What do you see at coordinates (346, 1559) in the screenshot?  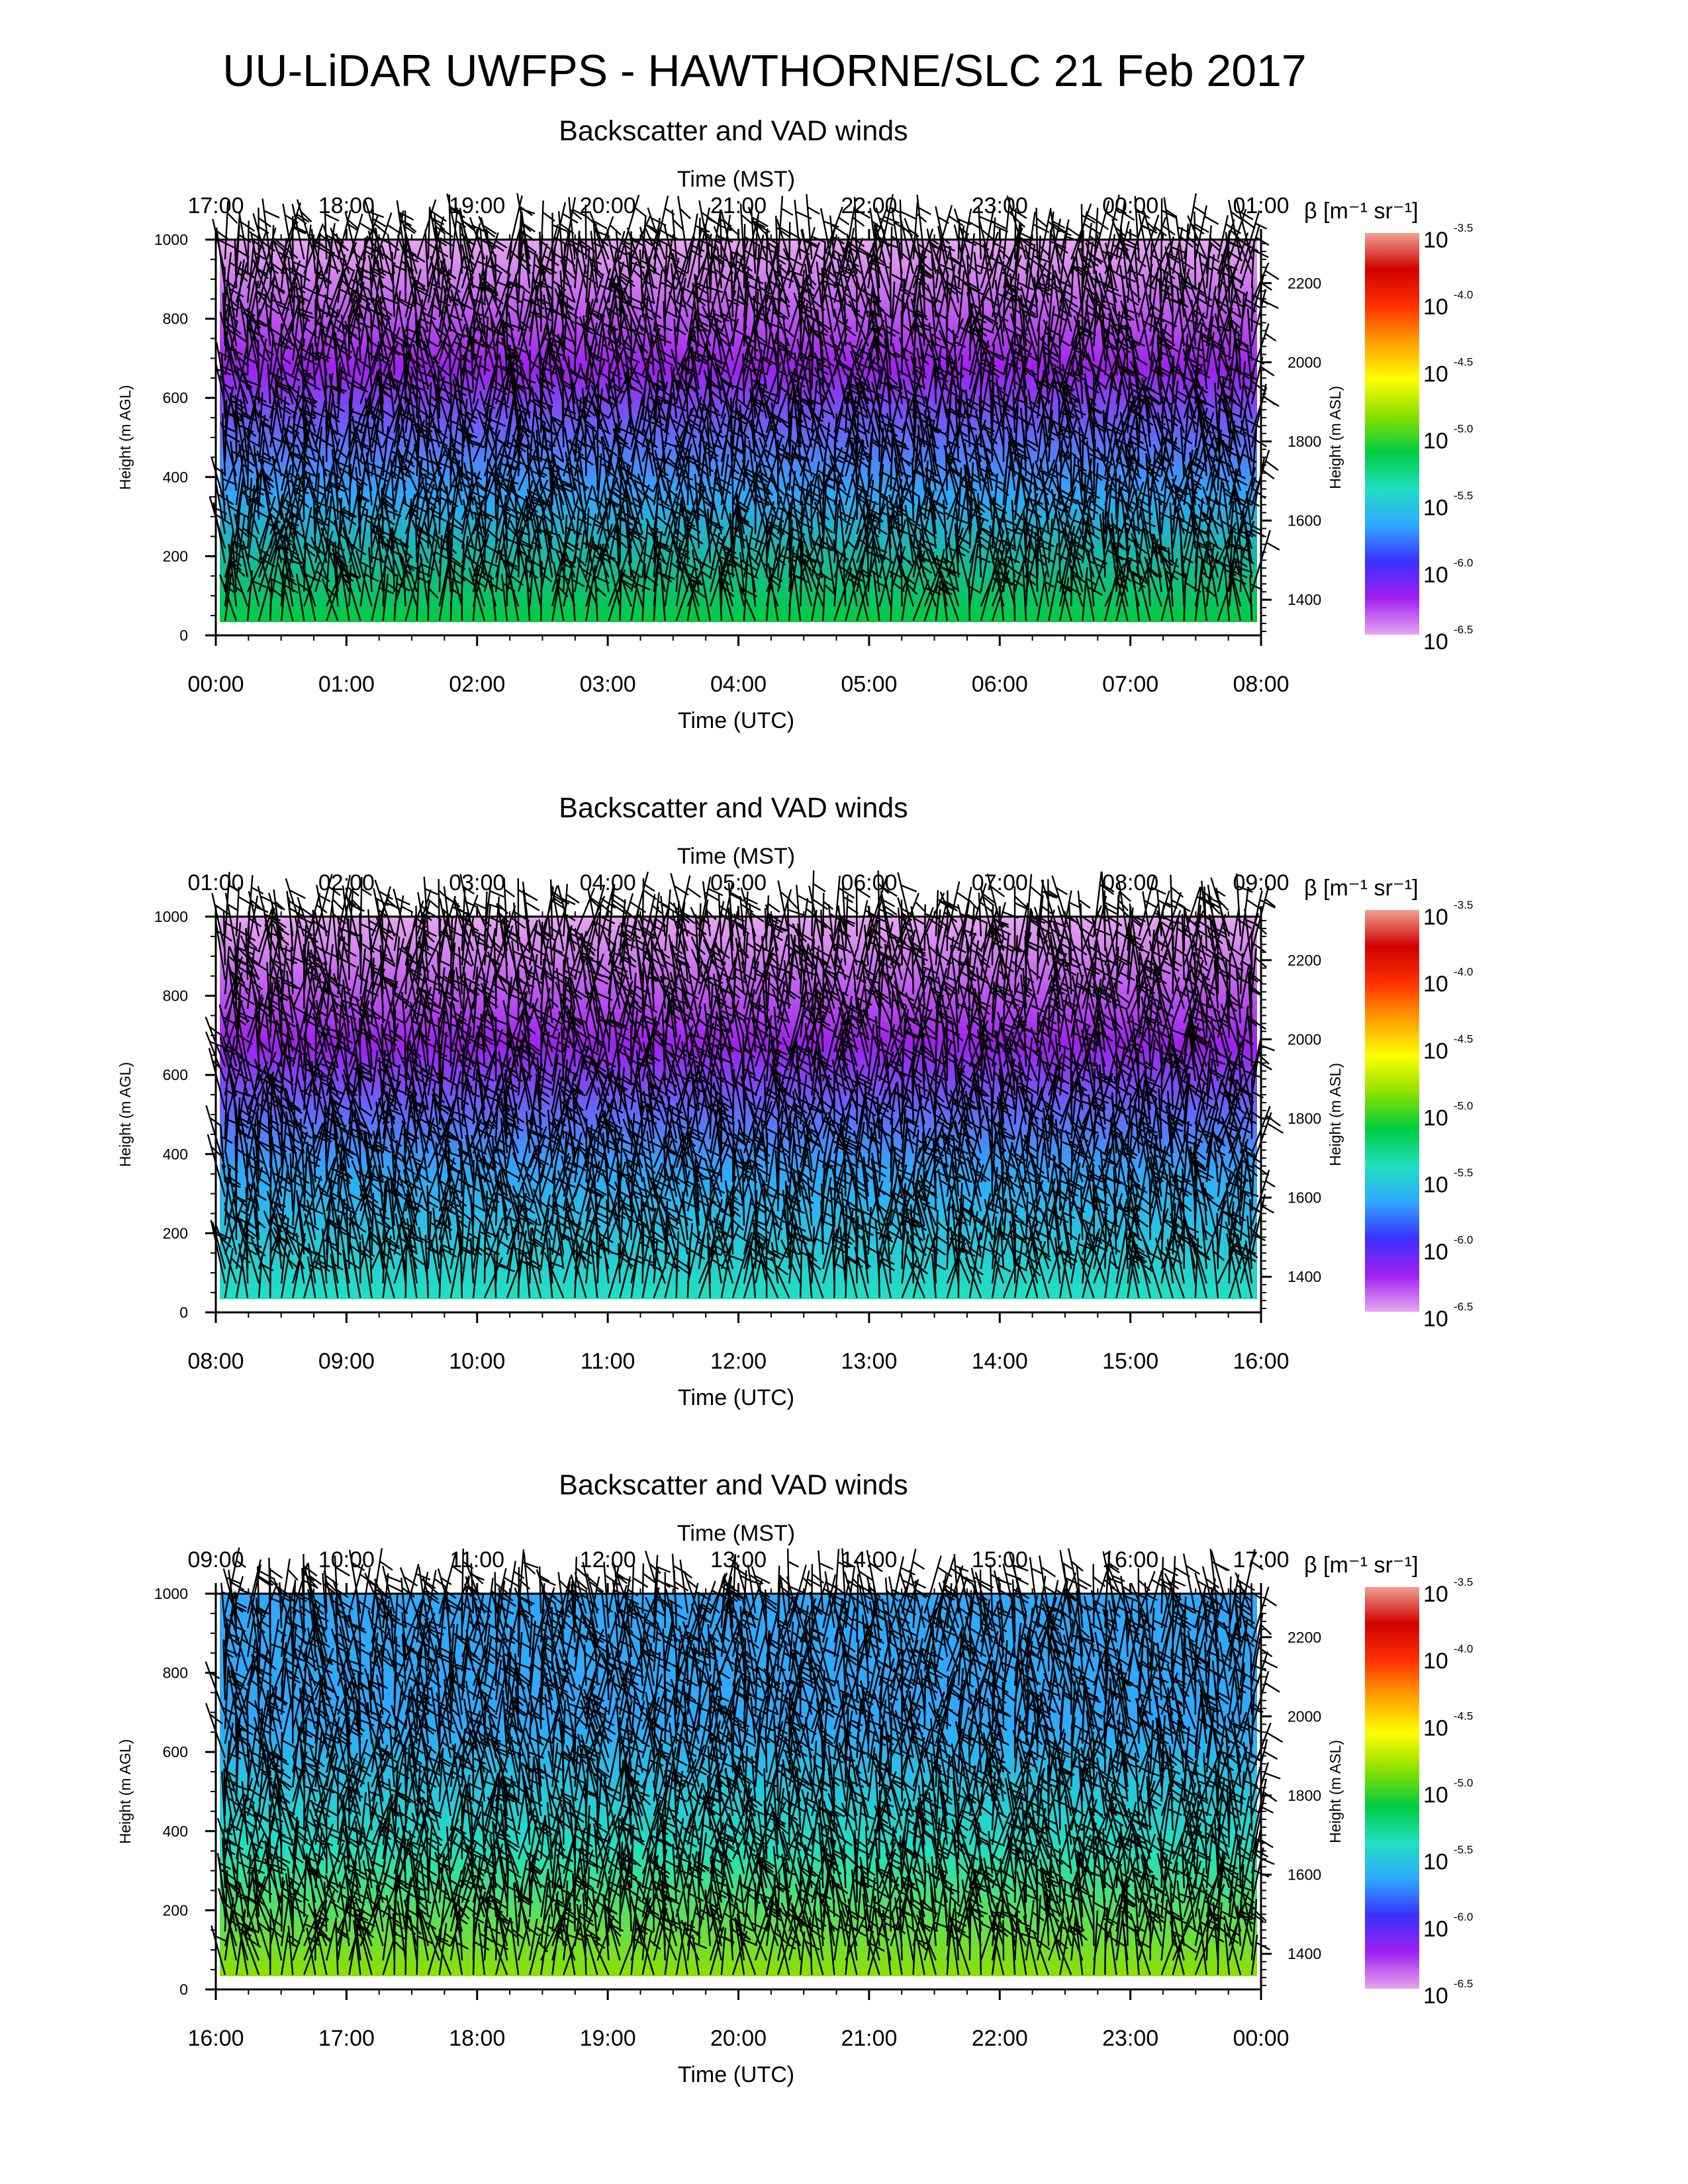 I see `top-tick-label: 10:00` at bounding box center [346, 1559].